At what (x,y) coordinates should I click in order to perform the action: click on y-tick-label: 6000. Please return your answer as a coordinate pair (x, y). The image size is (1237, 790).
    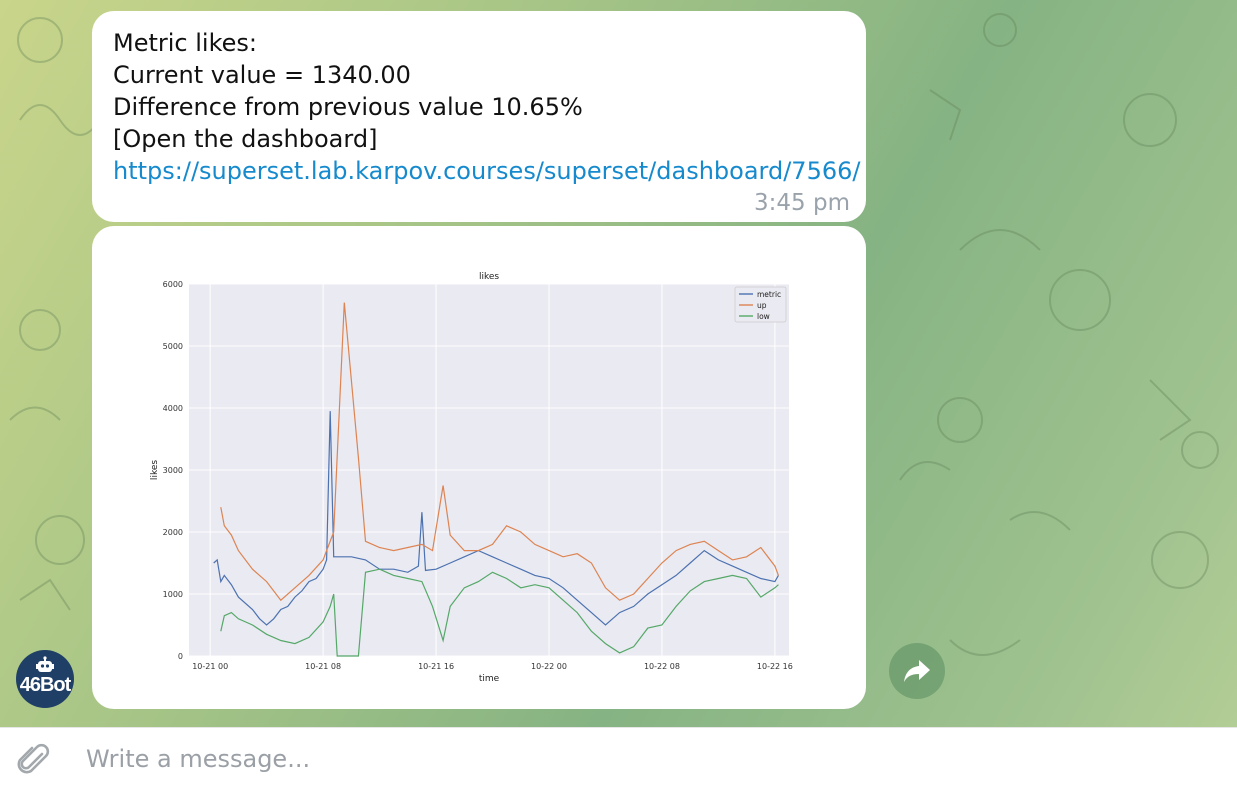
    Looking at the image, I should click on (173, 284).